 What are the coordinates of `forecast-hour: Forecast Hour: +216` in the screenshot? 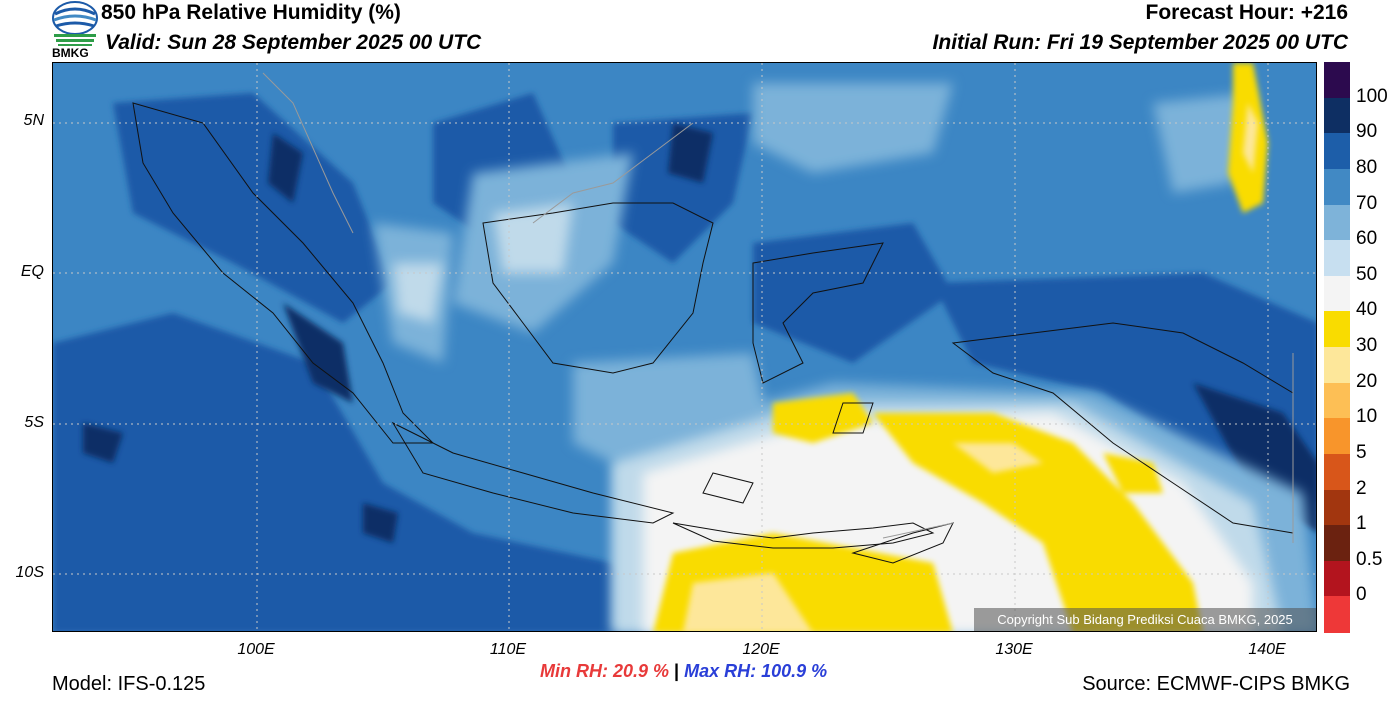 It's located at (1247, 12).